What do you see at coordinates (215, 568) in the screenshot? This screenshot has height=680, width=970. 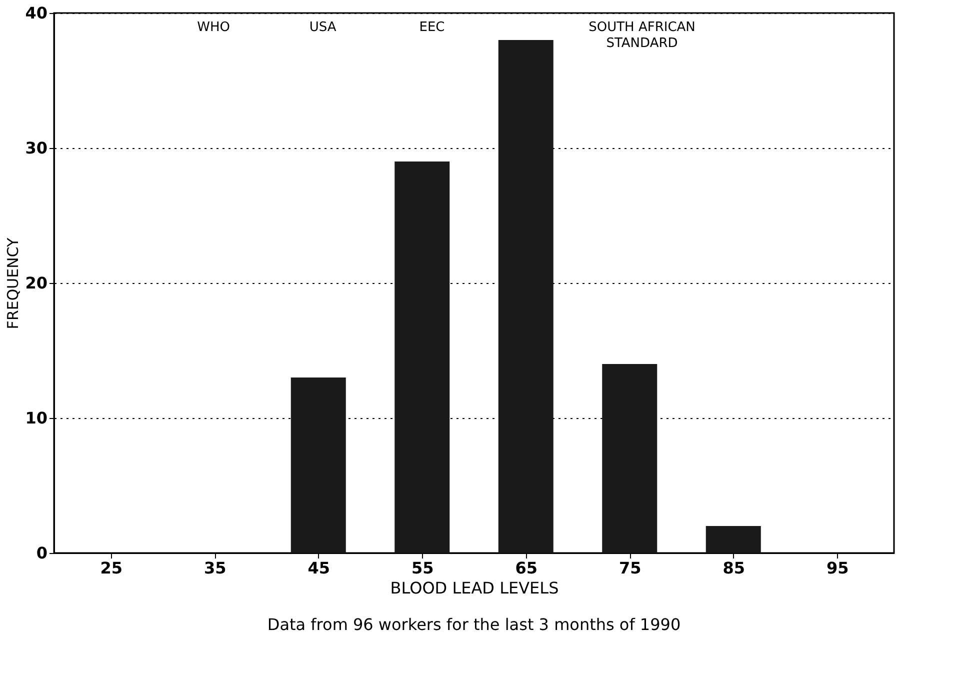 I see `x-tick-label: 35` at bounding box center [215, 568].